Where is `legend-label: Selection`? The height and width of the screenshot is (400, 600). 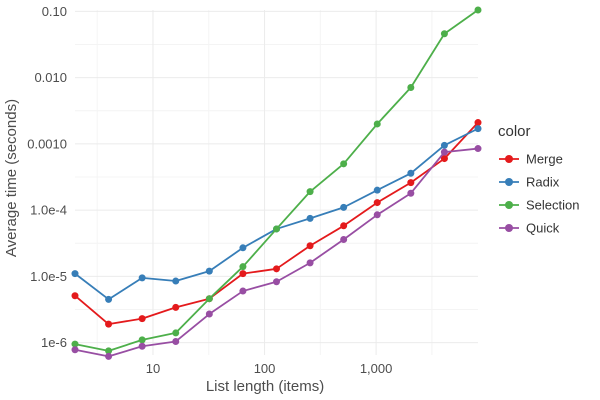 legend-label: Selection is located at coordinates (552, 205).